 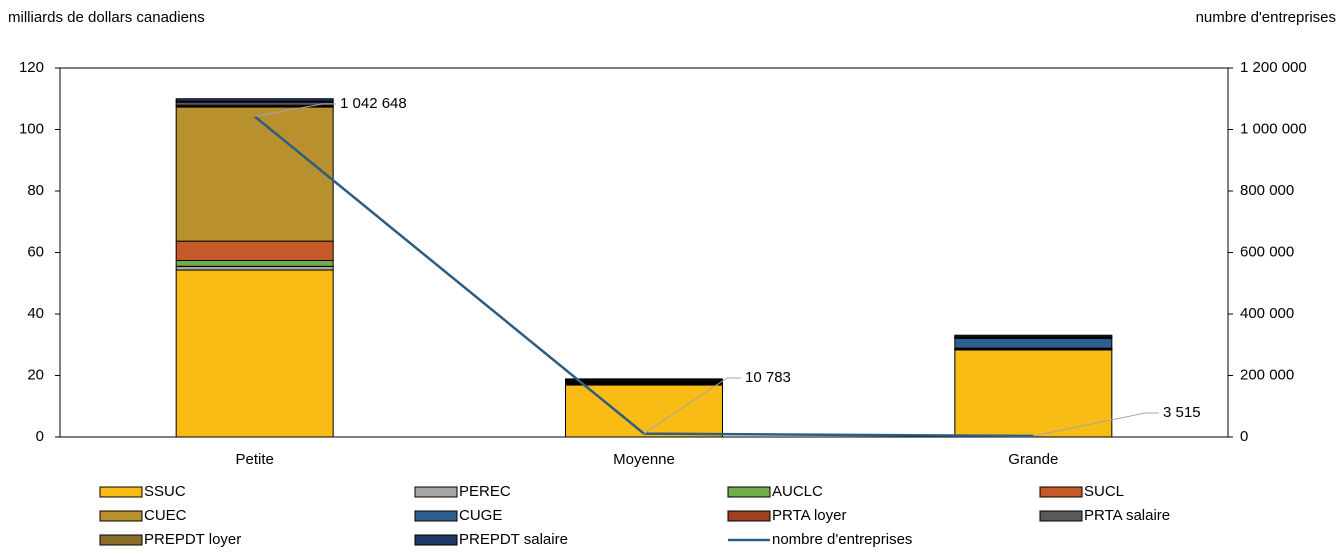 I want to click on y-tick-label: 80, so click(x=35, y=190).